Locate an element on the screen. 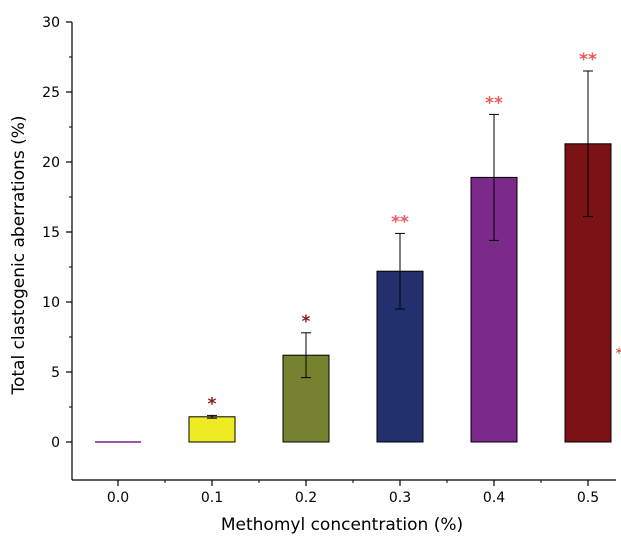  x-tick-label: 0.5 is located at coordinates (588, 498).